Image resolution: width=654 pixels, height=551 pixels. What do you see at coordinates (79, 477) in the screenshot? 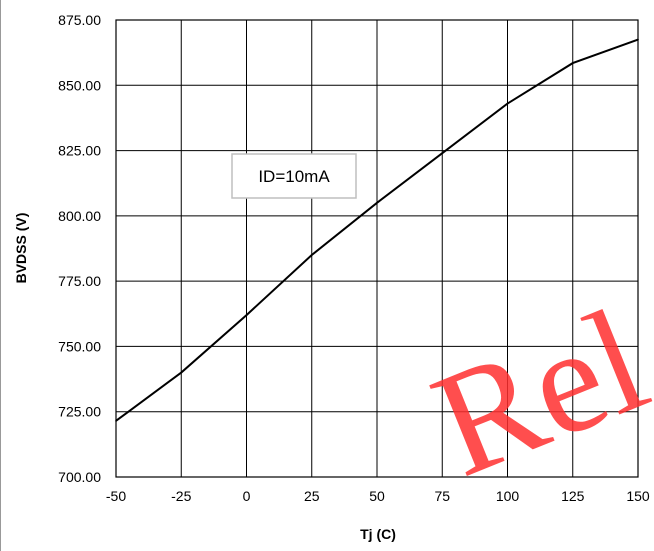
I see `y-tick-label: 700.00` at bounding box center [79, 477].